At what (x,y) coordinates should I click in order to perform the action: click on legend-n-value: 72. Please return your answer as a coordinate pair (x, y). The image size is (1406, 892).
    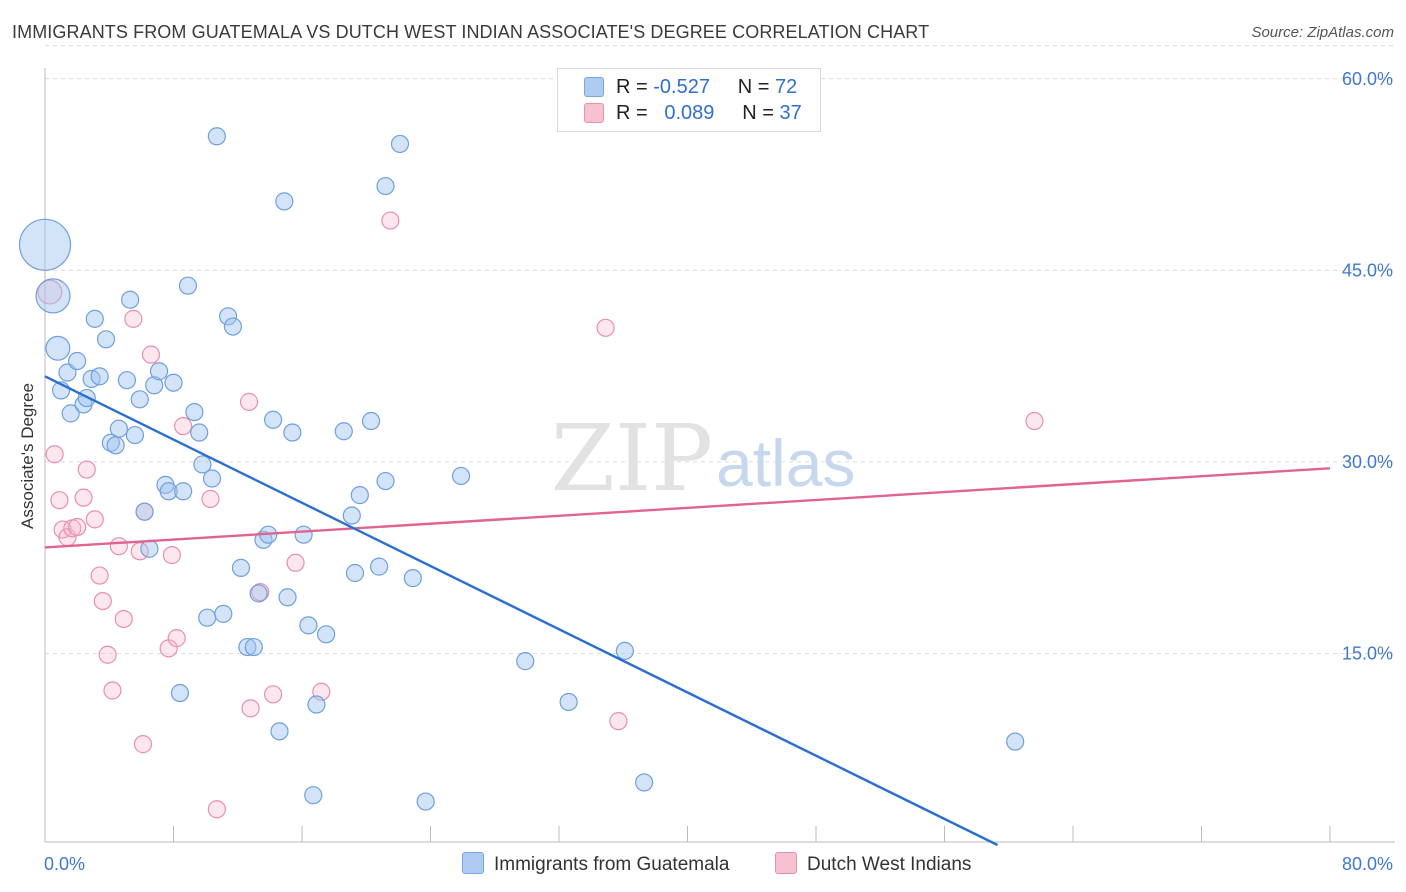
    Looking at the image, I should click on (786, 87).